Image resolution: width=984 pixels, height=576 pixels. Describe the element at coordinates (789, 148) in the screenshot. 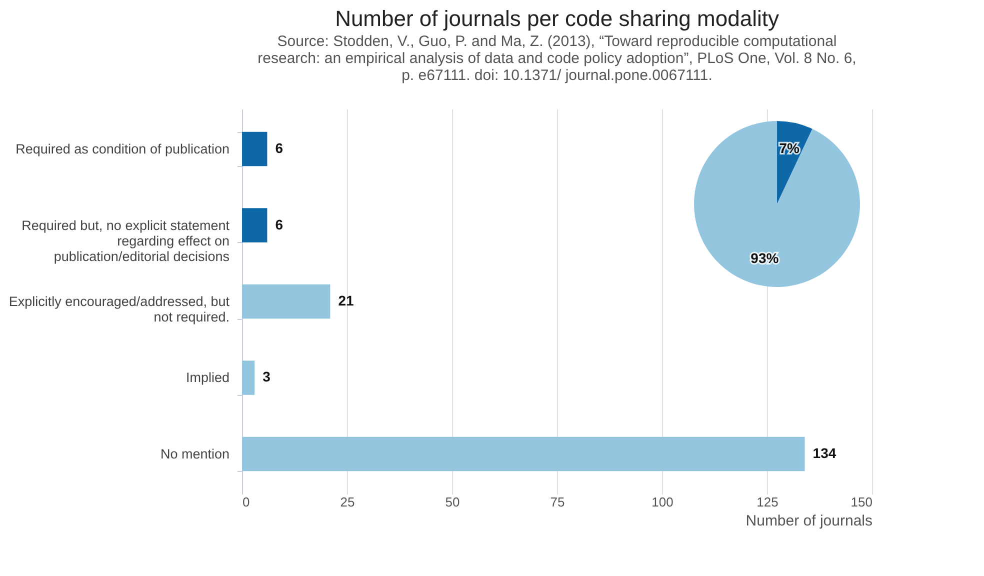

I see `data-label: 7%` at that location.